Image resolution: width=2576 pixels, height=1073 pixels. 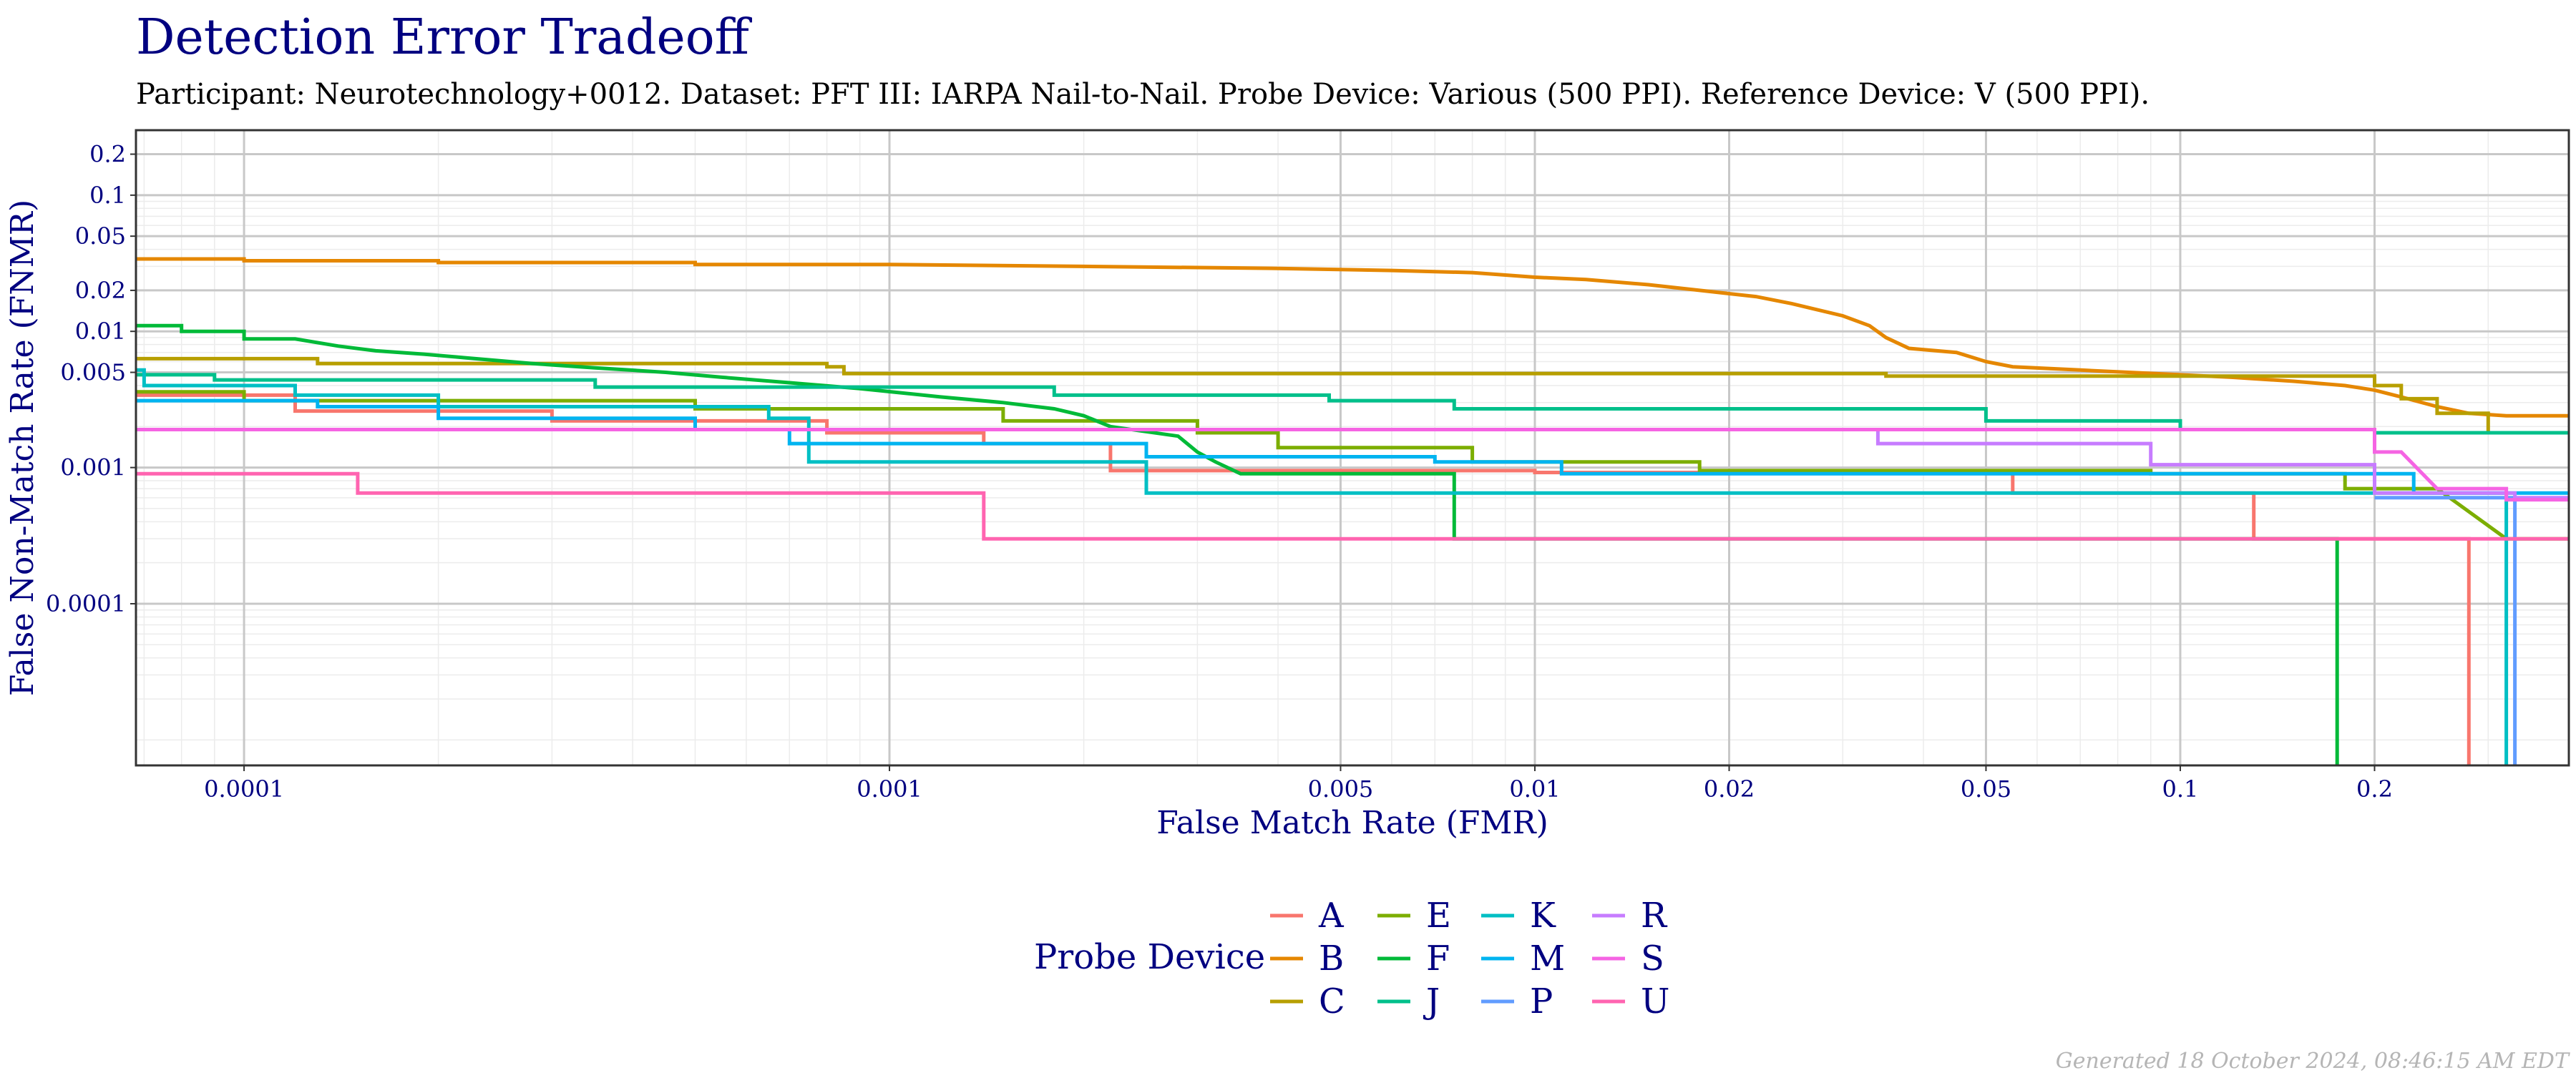 I want to click on y-tick-label: 0.2, so click(x=107, y=155).